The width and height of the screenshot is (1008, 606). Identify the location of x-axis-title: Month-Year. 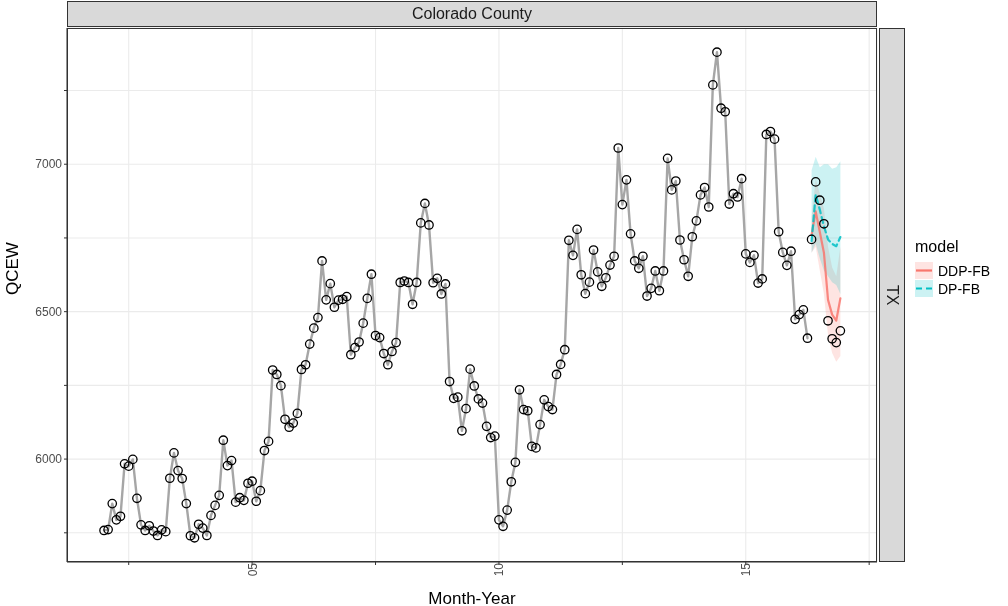
(472, 597).